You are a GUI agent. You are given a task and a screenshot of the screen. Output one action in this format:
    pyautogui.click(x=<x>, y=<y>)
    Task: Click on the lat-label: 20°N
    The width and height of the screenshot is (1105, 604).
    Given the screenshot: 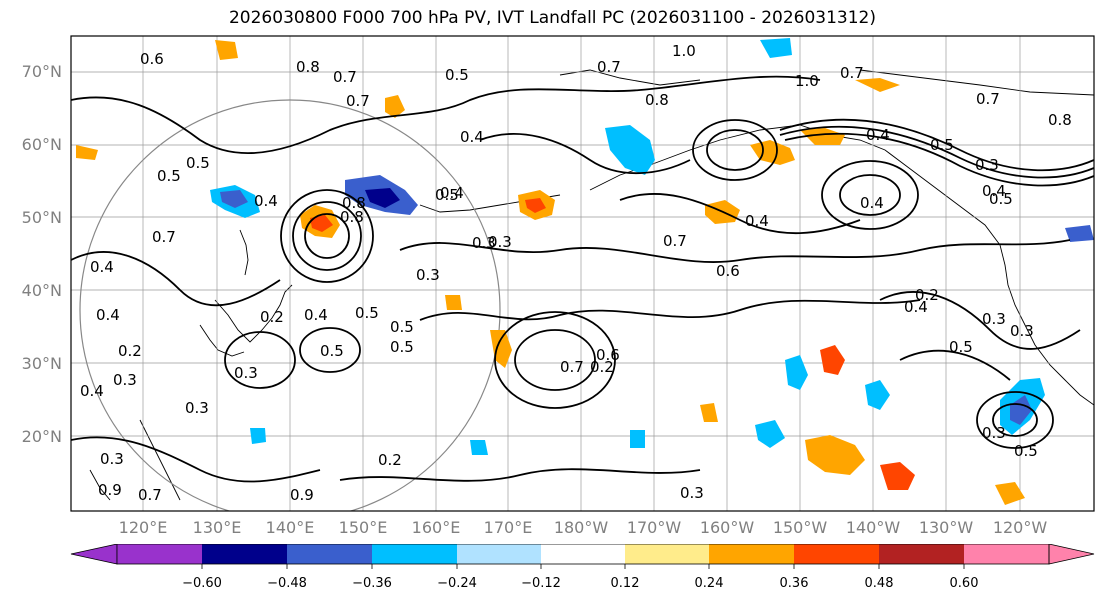 What is the action you would take?
    pyautogui.click(x=41, y=436)
    